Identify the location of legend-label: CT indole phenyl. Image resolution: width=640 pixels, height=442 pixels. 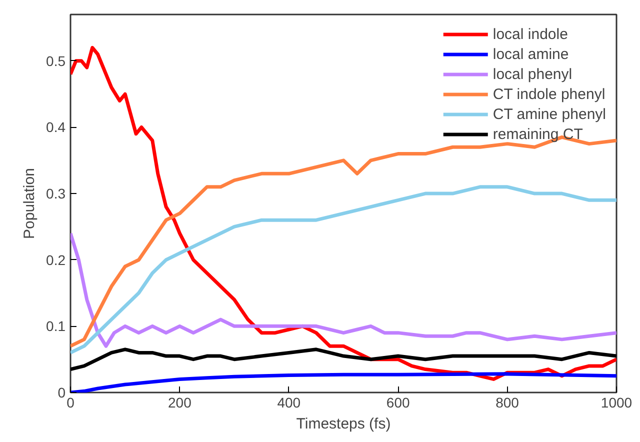
(549, 94).